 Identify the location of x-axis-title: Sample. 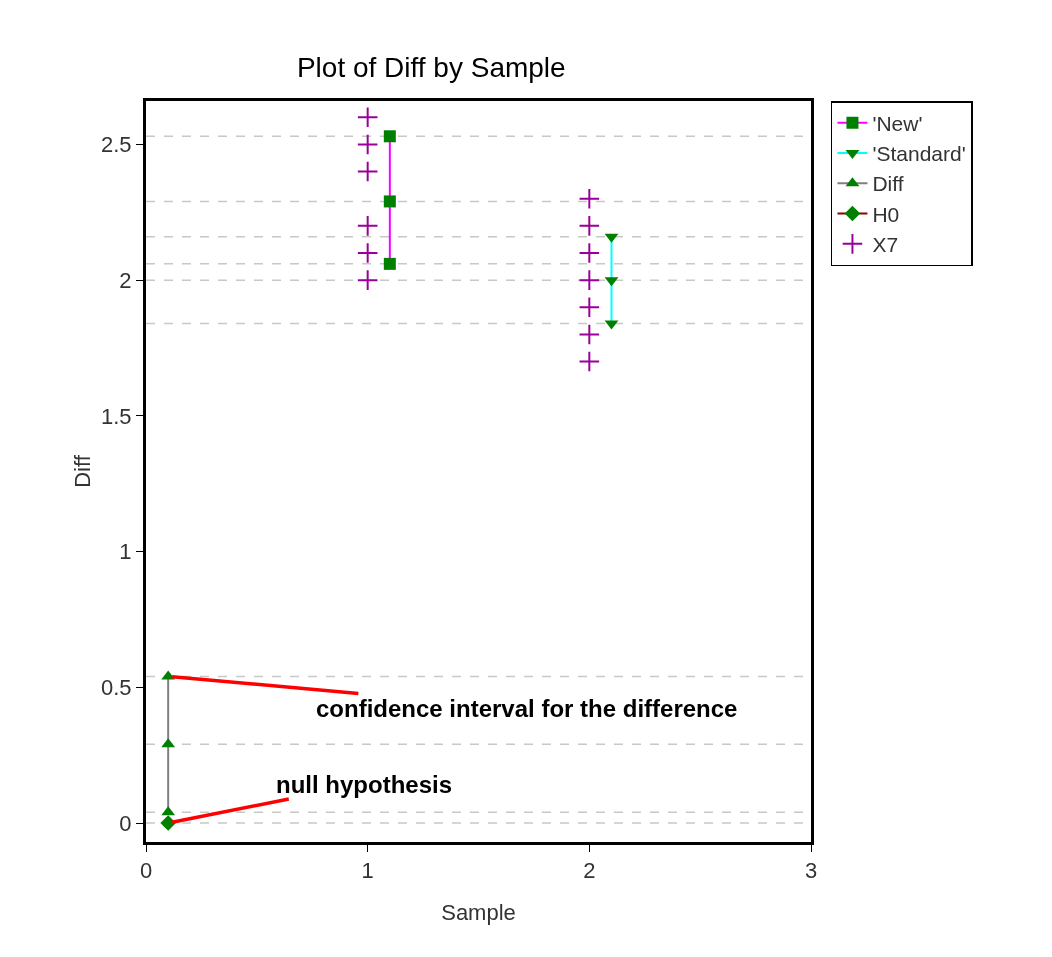
(478, 912).